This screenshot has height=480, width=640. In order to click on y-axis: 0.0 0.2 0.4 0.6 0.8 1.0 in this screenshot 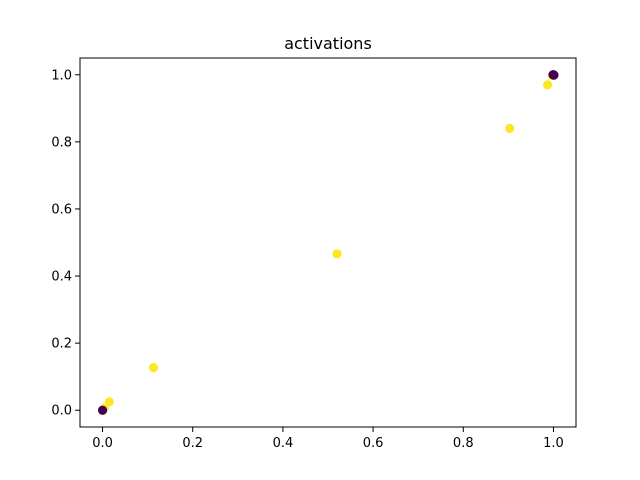, I will do `click(65, 243)`.